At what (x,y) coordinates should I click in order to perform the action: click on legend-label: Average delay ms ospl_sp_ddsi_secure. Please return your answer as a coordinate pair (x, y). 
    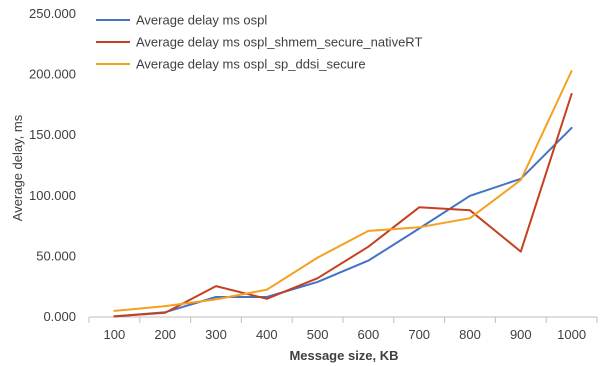
    Looking at the image, I should click on (251, 64).